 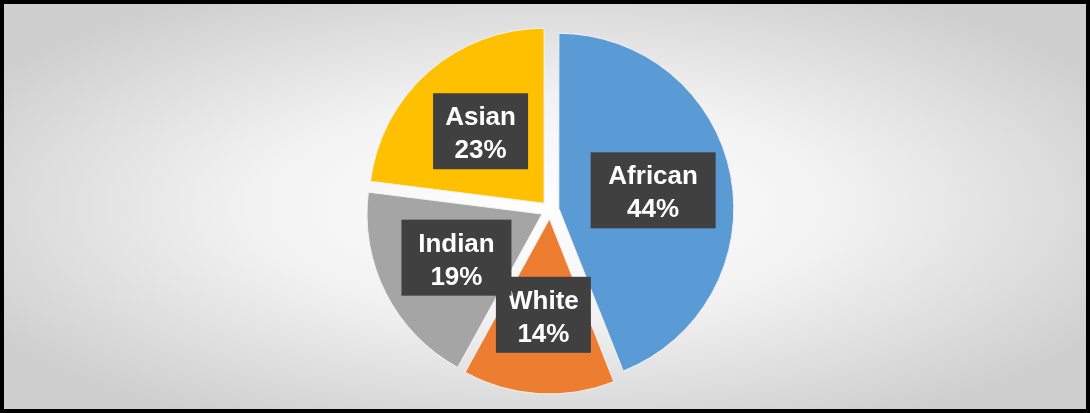 I want to click on slice-label: African, so click(x=653, y=175).